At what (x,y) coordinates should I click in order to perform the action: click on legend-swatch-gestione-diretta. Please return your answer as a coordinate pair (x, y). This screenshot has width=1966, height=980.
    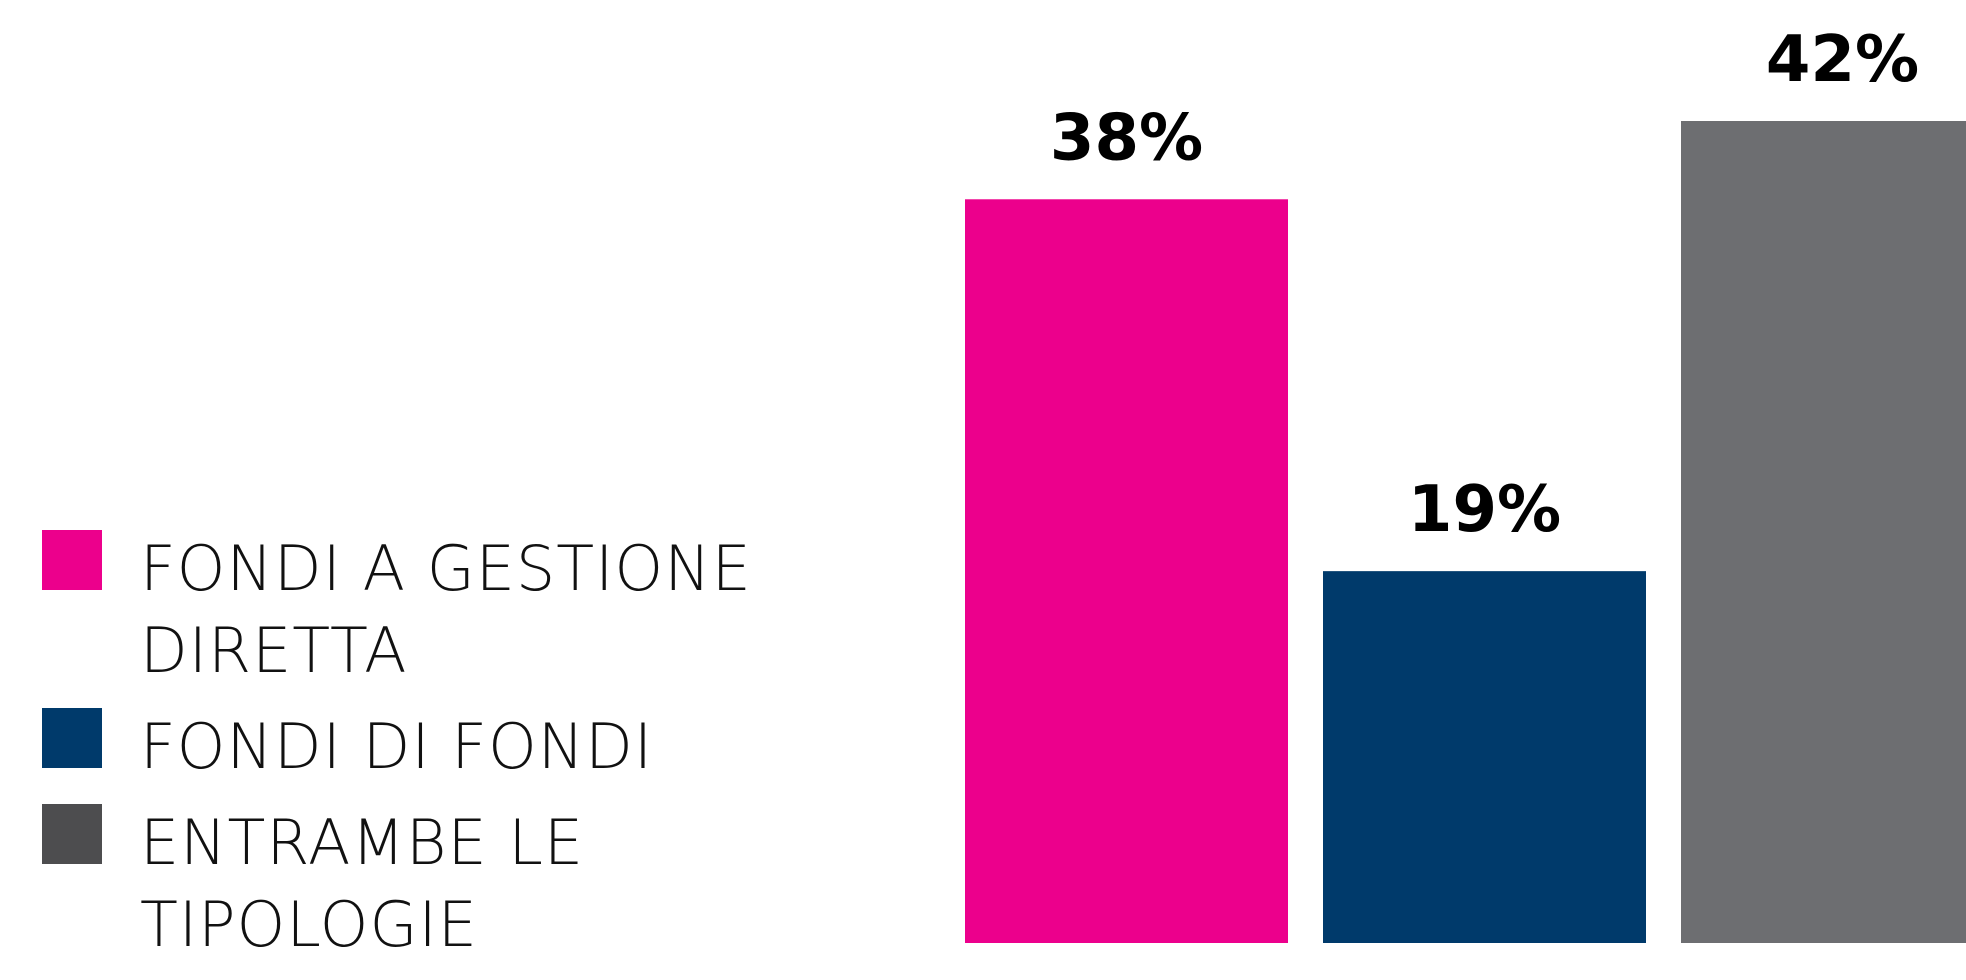
    Looking at the image, I should click on (72, 560).